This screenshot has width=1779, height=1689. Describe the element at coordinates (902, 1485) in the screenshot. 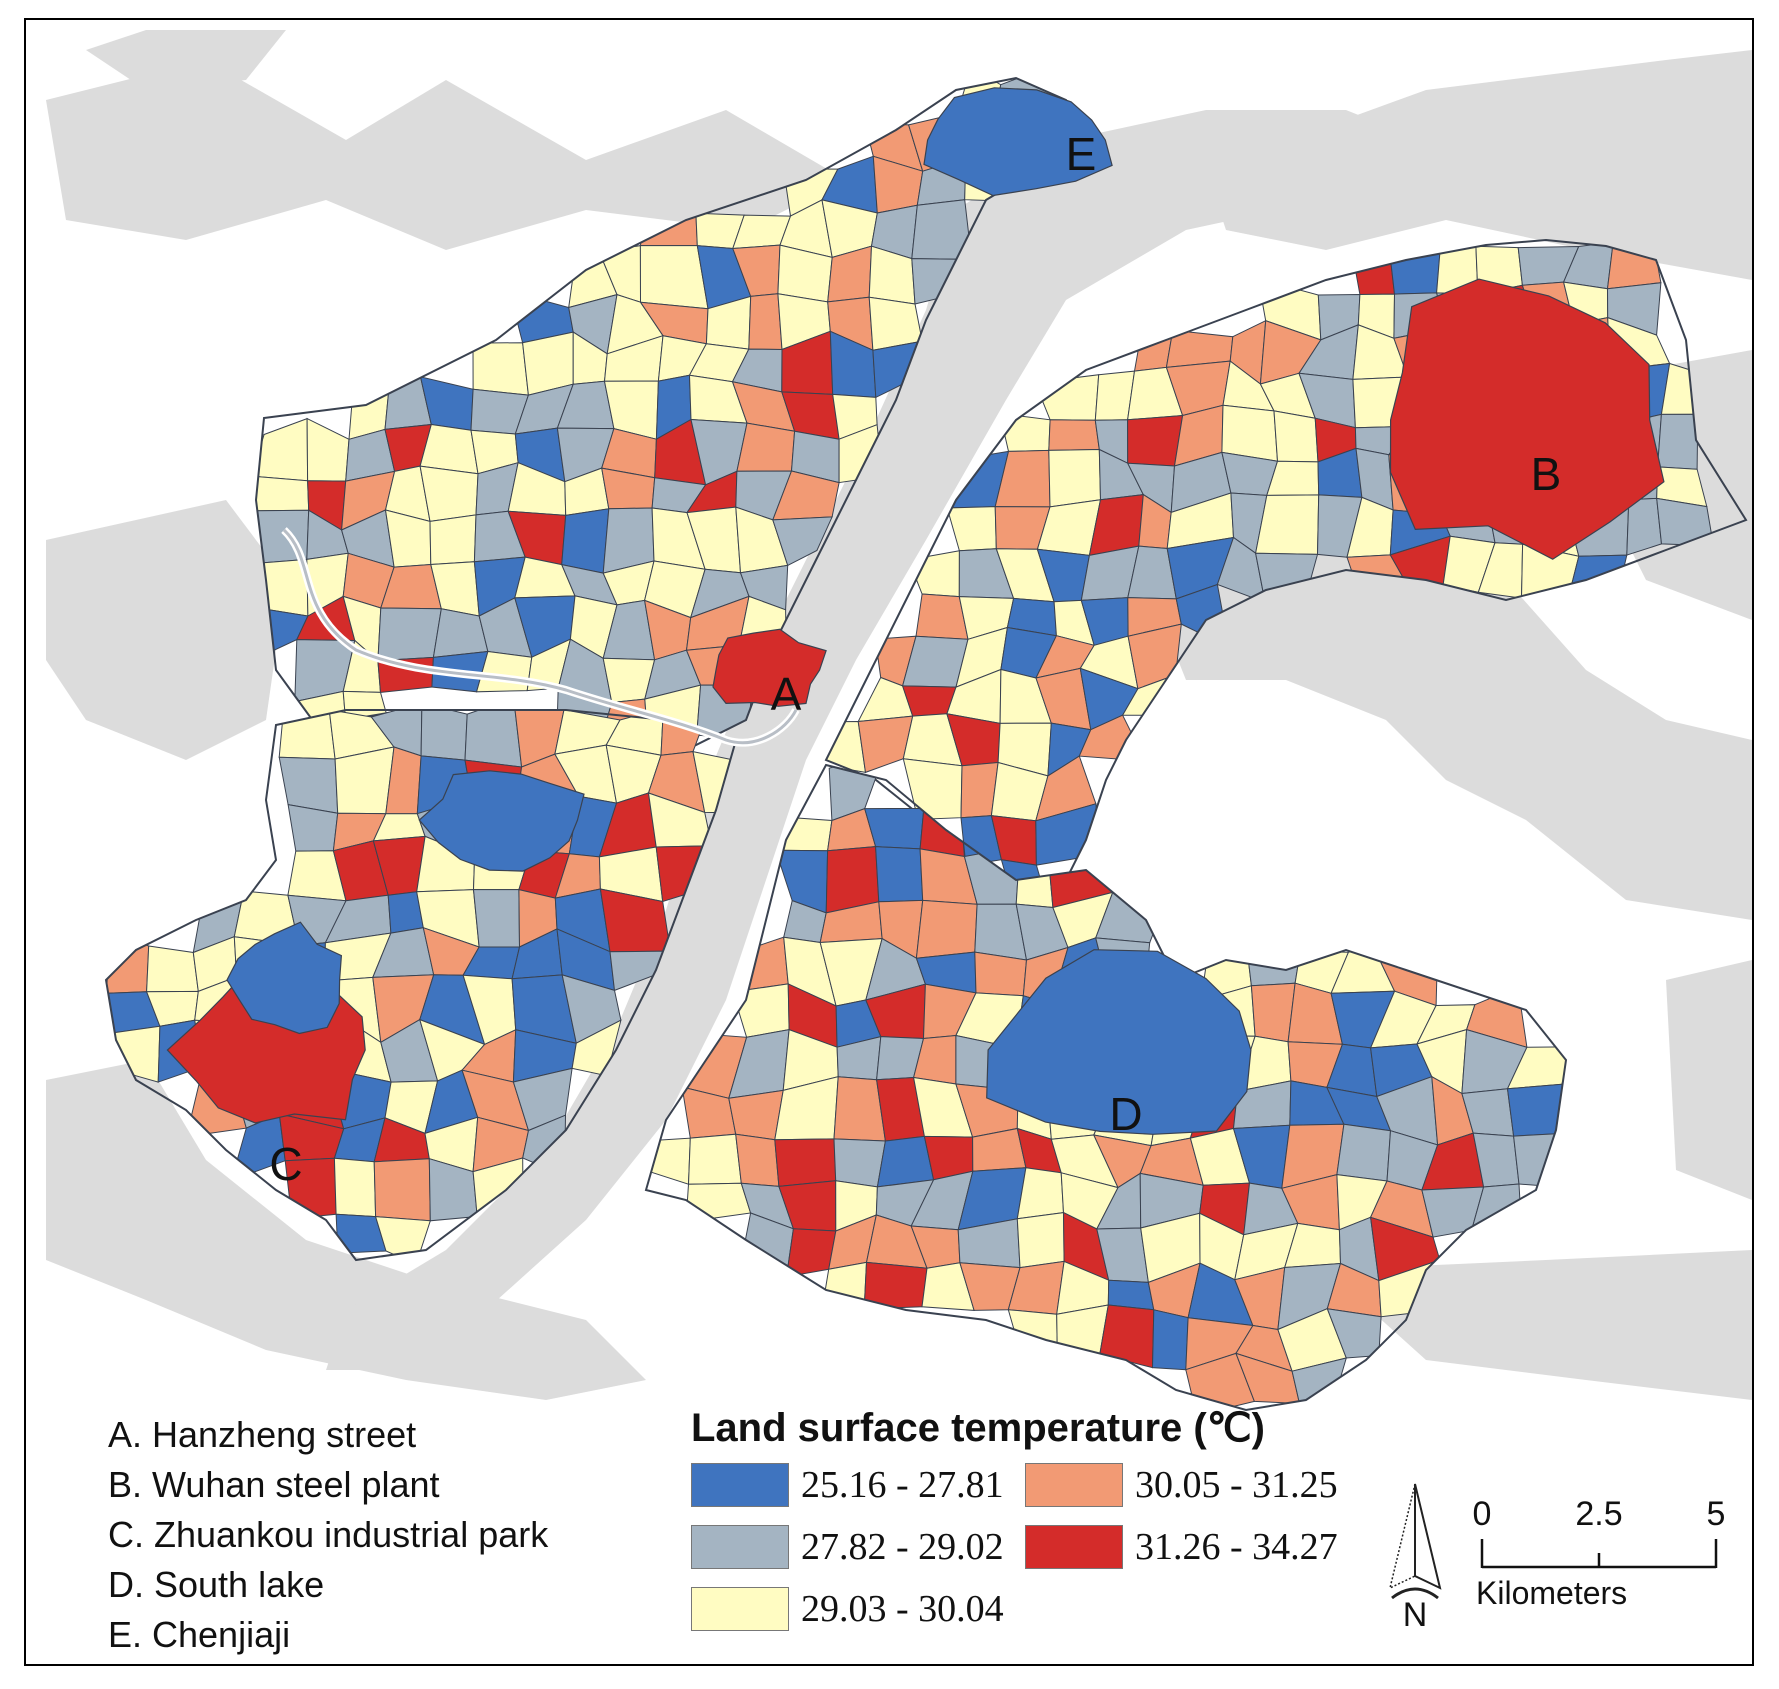

I see `legend-label-1: 25.16 - 27.81` at that location.